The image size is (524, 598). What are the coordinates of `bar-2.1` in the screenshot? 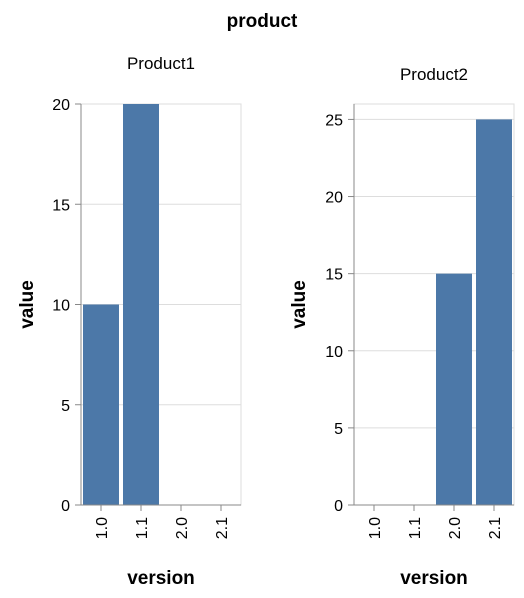 It's located at (494, 312).